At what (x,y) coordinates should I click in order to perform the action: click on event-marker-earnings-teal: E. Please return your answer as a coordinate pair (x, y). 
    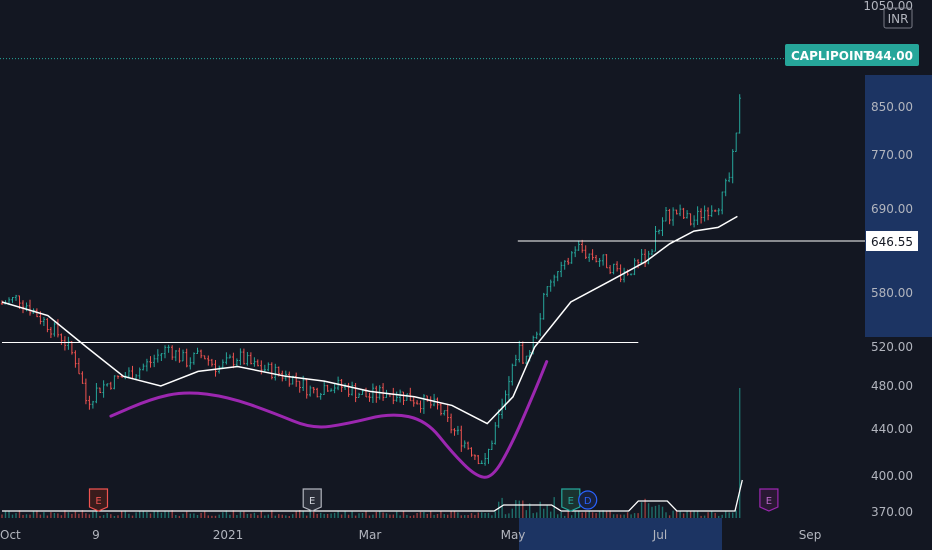
    Looking at the image, I should click on (571, 500).